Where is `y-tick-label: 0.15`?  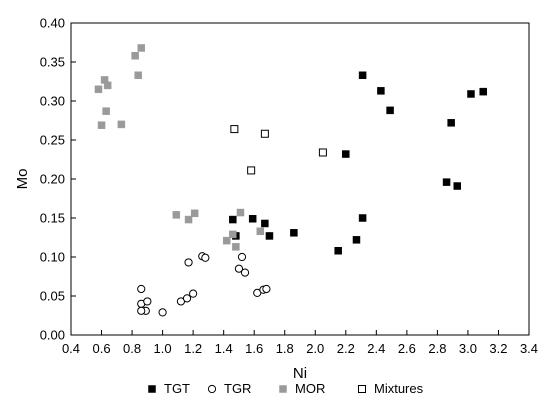 y-tick-label: 0.15 is located at coordinates (52, 218).